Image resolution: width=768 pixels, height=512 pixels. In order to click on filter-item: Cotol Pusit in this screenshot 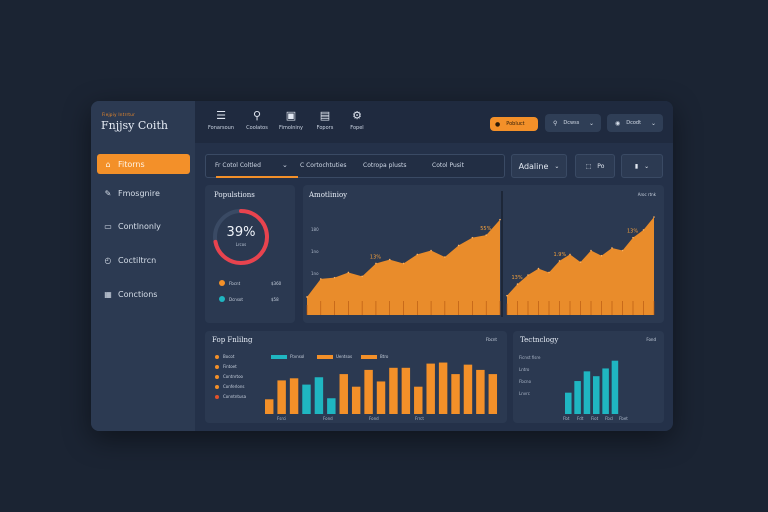, I will do `click(448, 165)`.